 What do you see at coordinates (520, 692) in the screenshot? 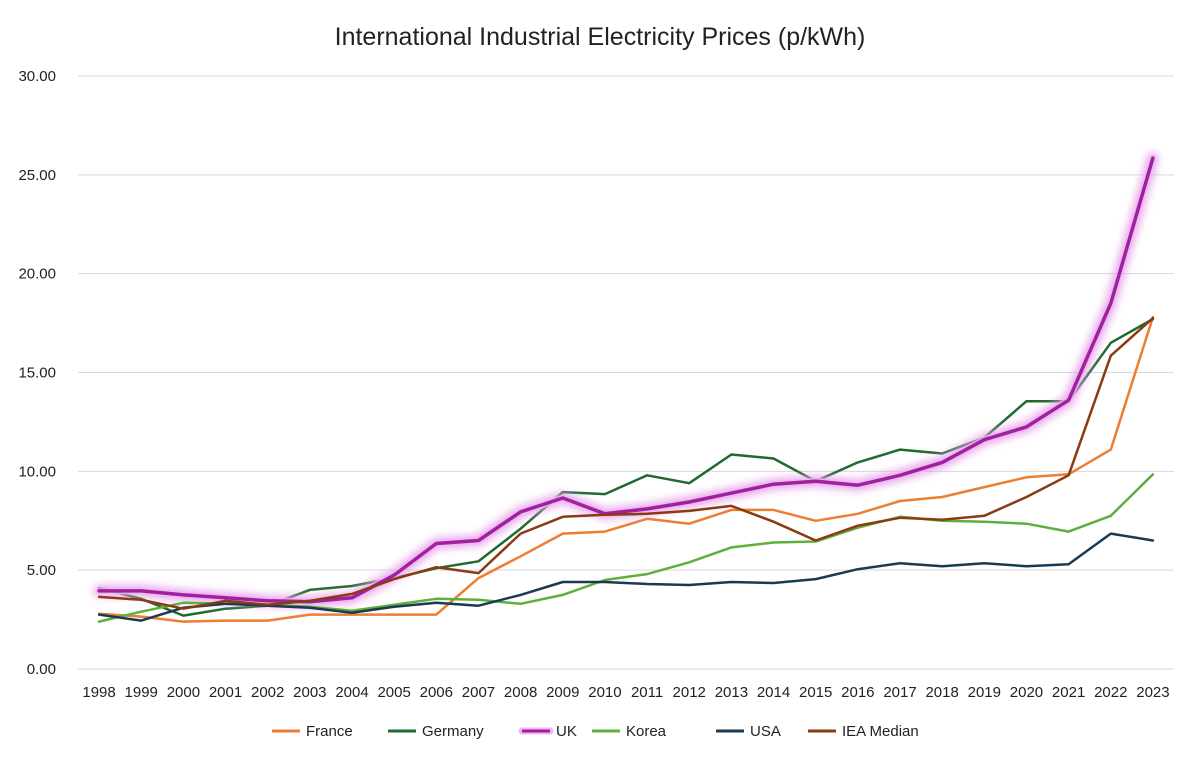
I see `x-tick-label: 2008` at bounding box center [520, 692].